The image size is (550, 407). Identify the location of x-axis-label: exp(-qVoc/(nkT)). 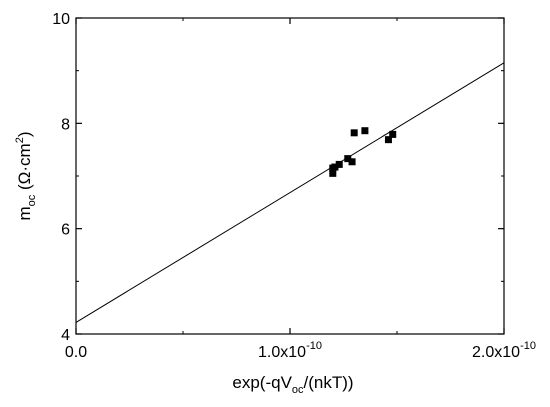
(292, 384).